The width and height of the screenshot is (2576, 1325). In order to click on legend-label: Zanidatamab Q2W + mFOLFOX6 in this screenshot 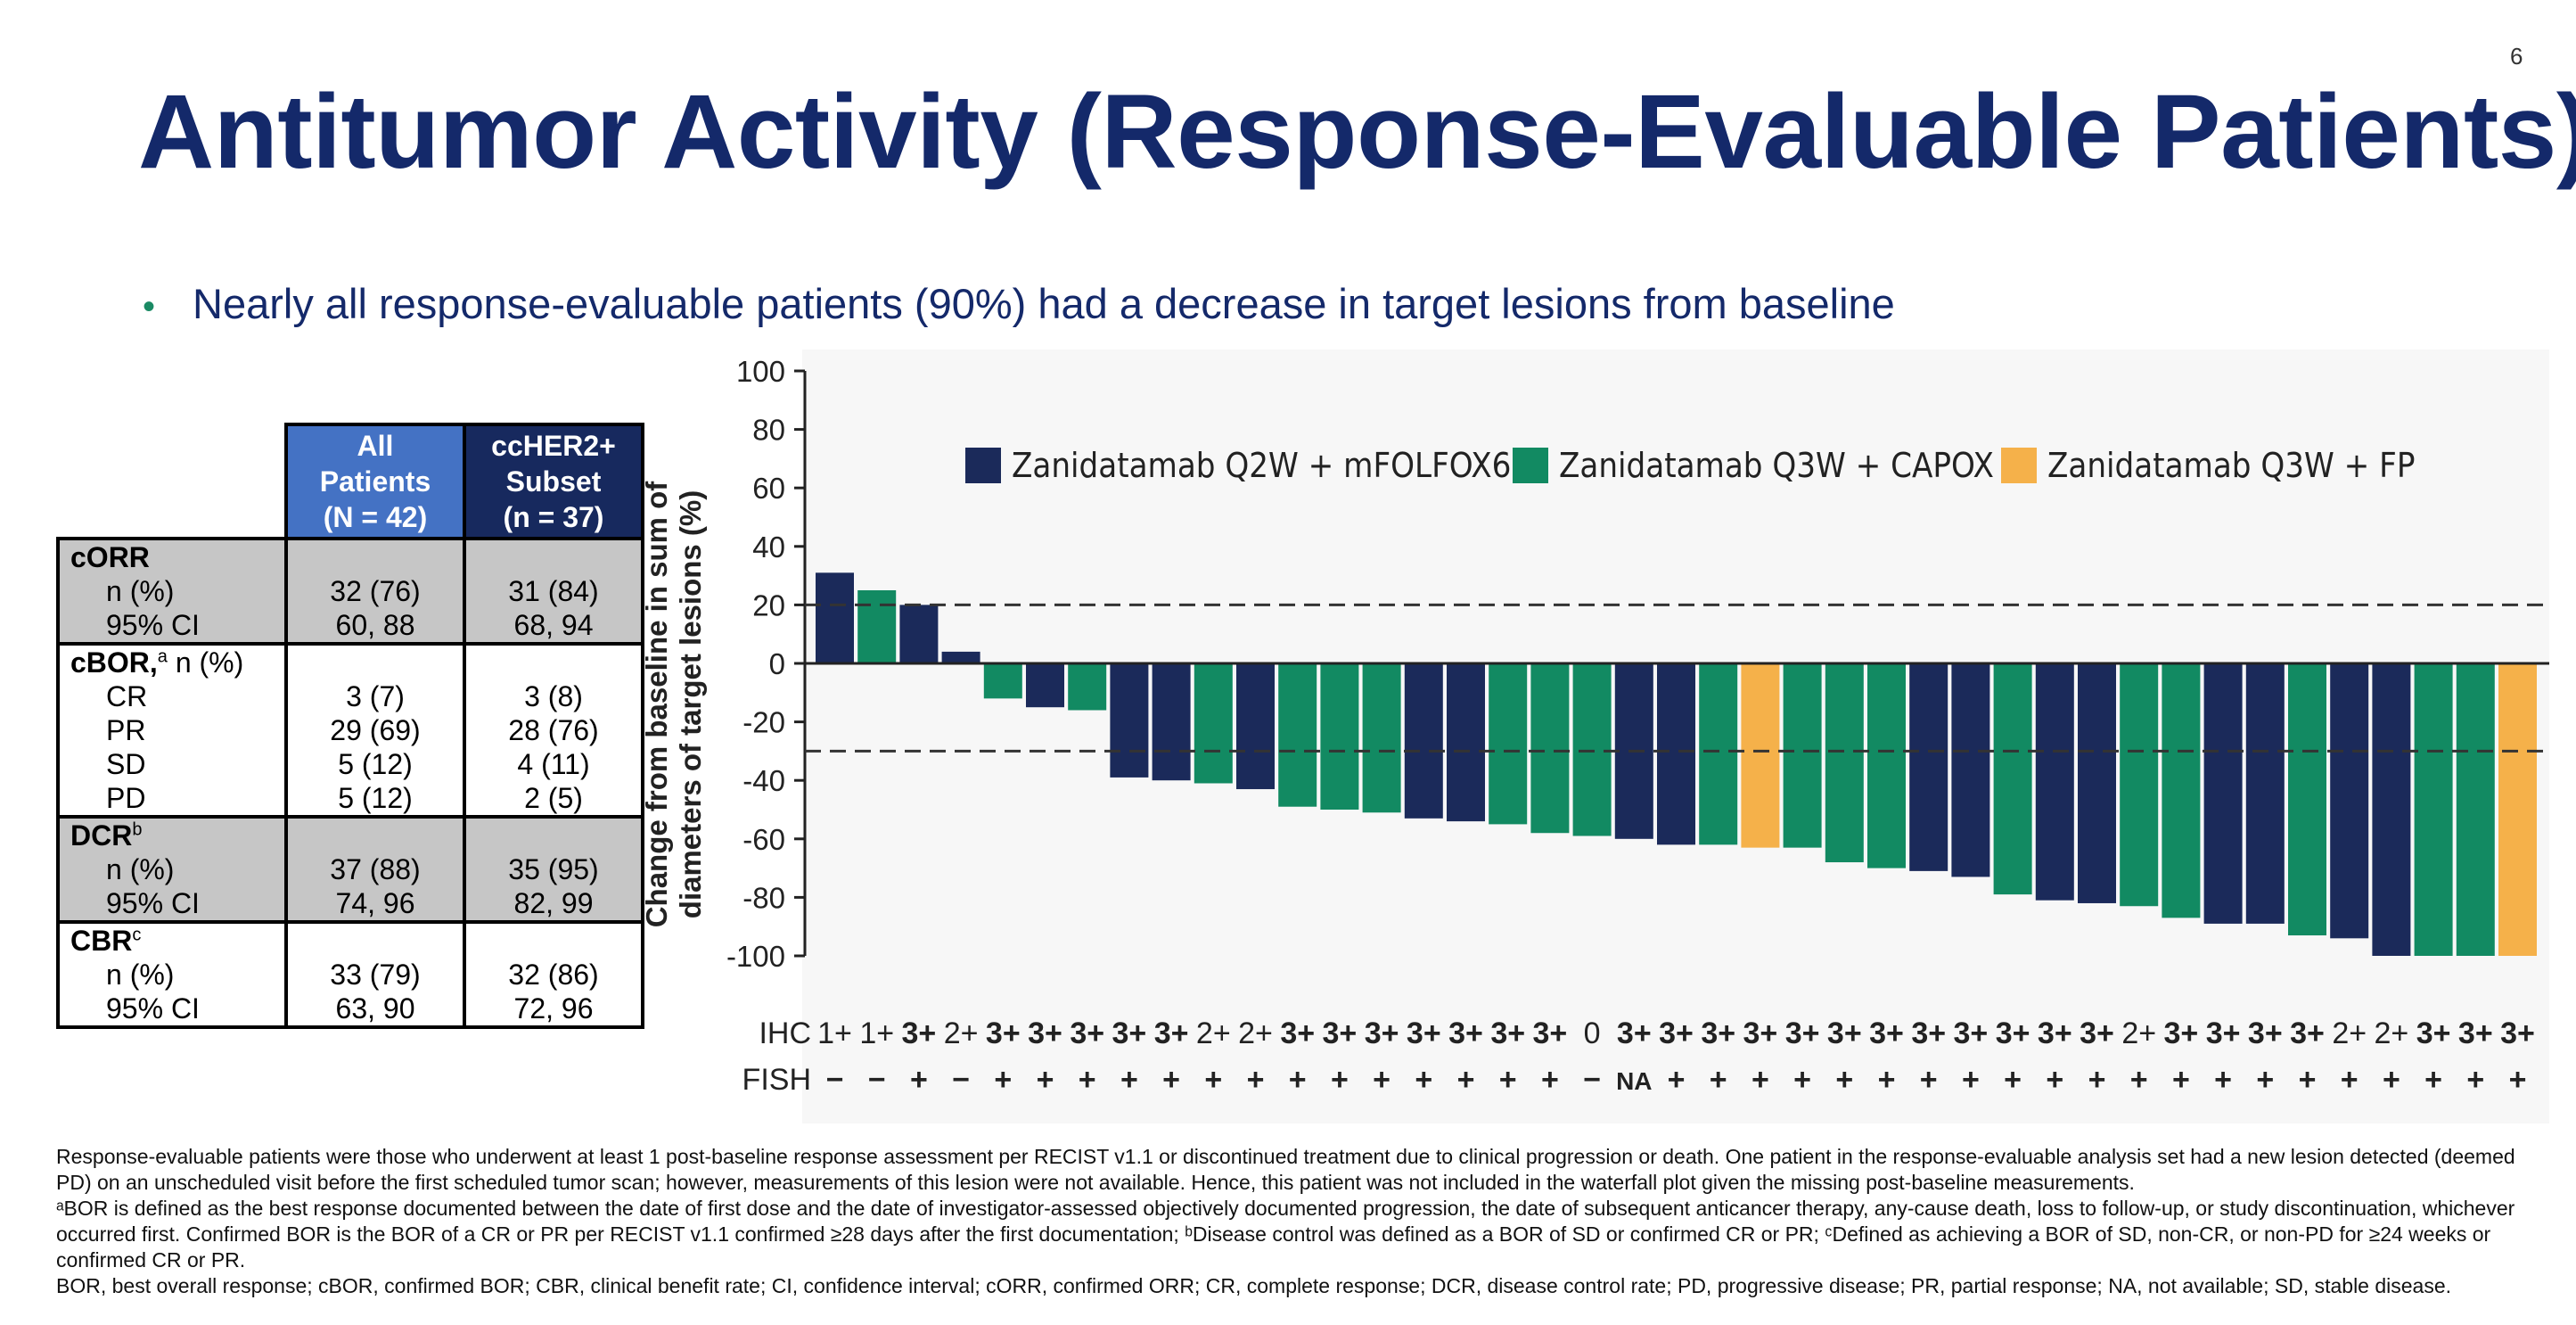, I will do `click(1261, 466)`.